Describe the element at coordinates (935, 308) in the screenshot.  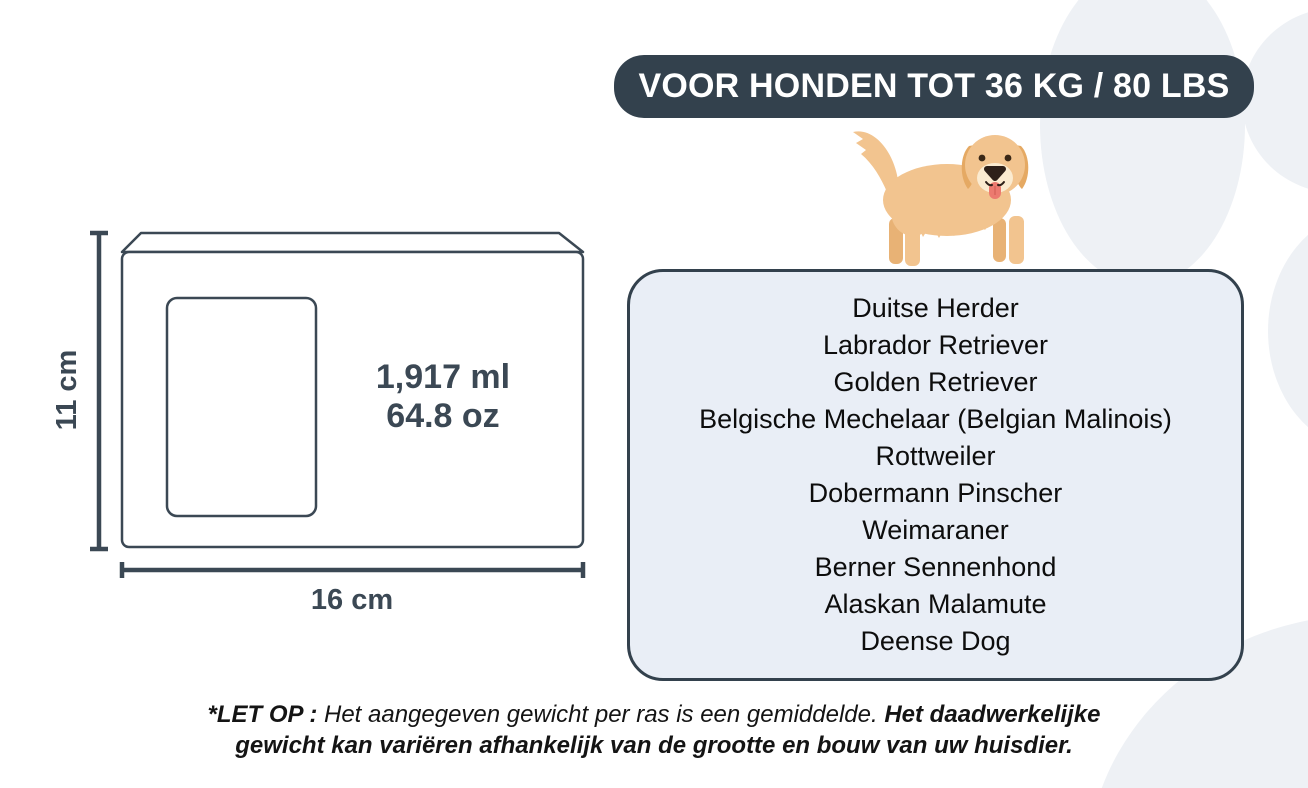
I see `breed-list-item: Duitse Herder` at that location.